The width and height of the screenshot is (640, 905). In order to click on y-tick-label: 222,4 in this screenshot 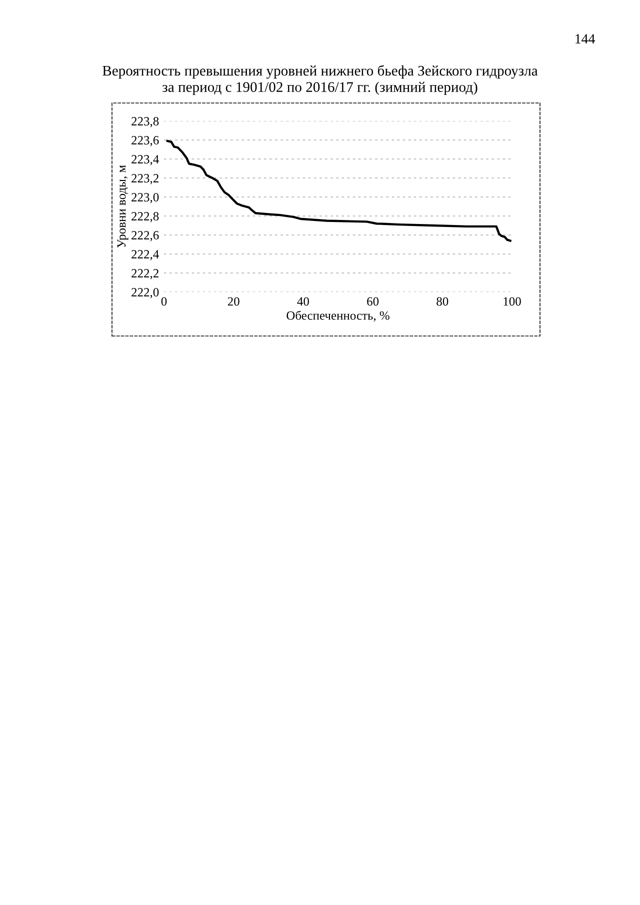, I will do `click(145, 255)`.